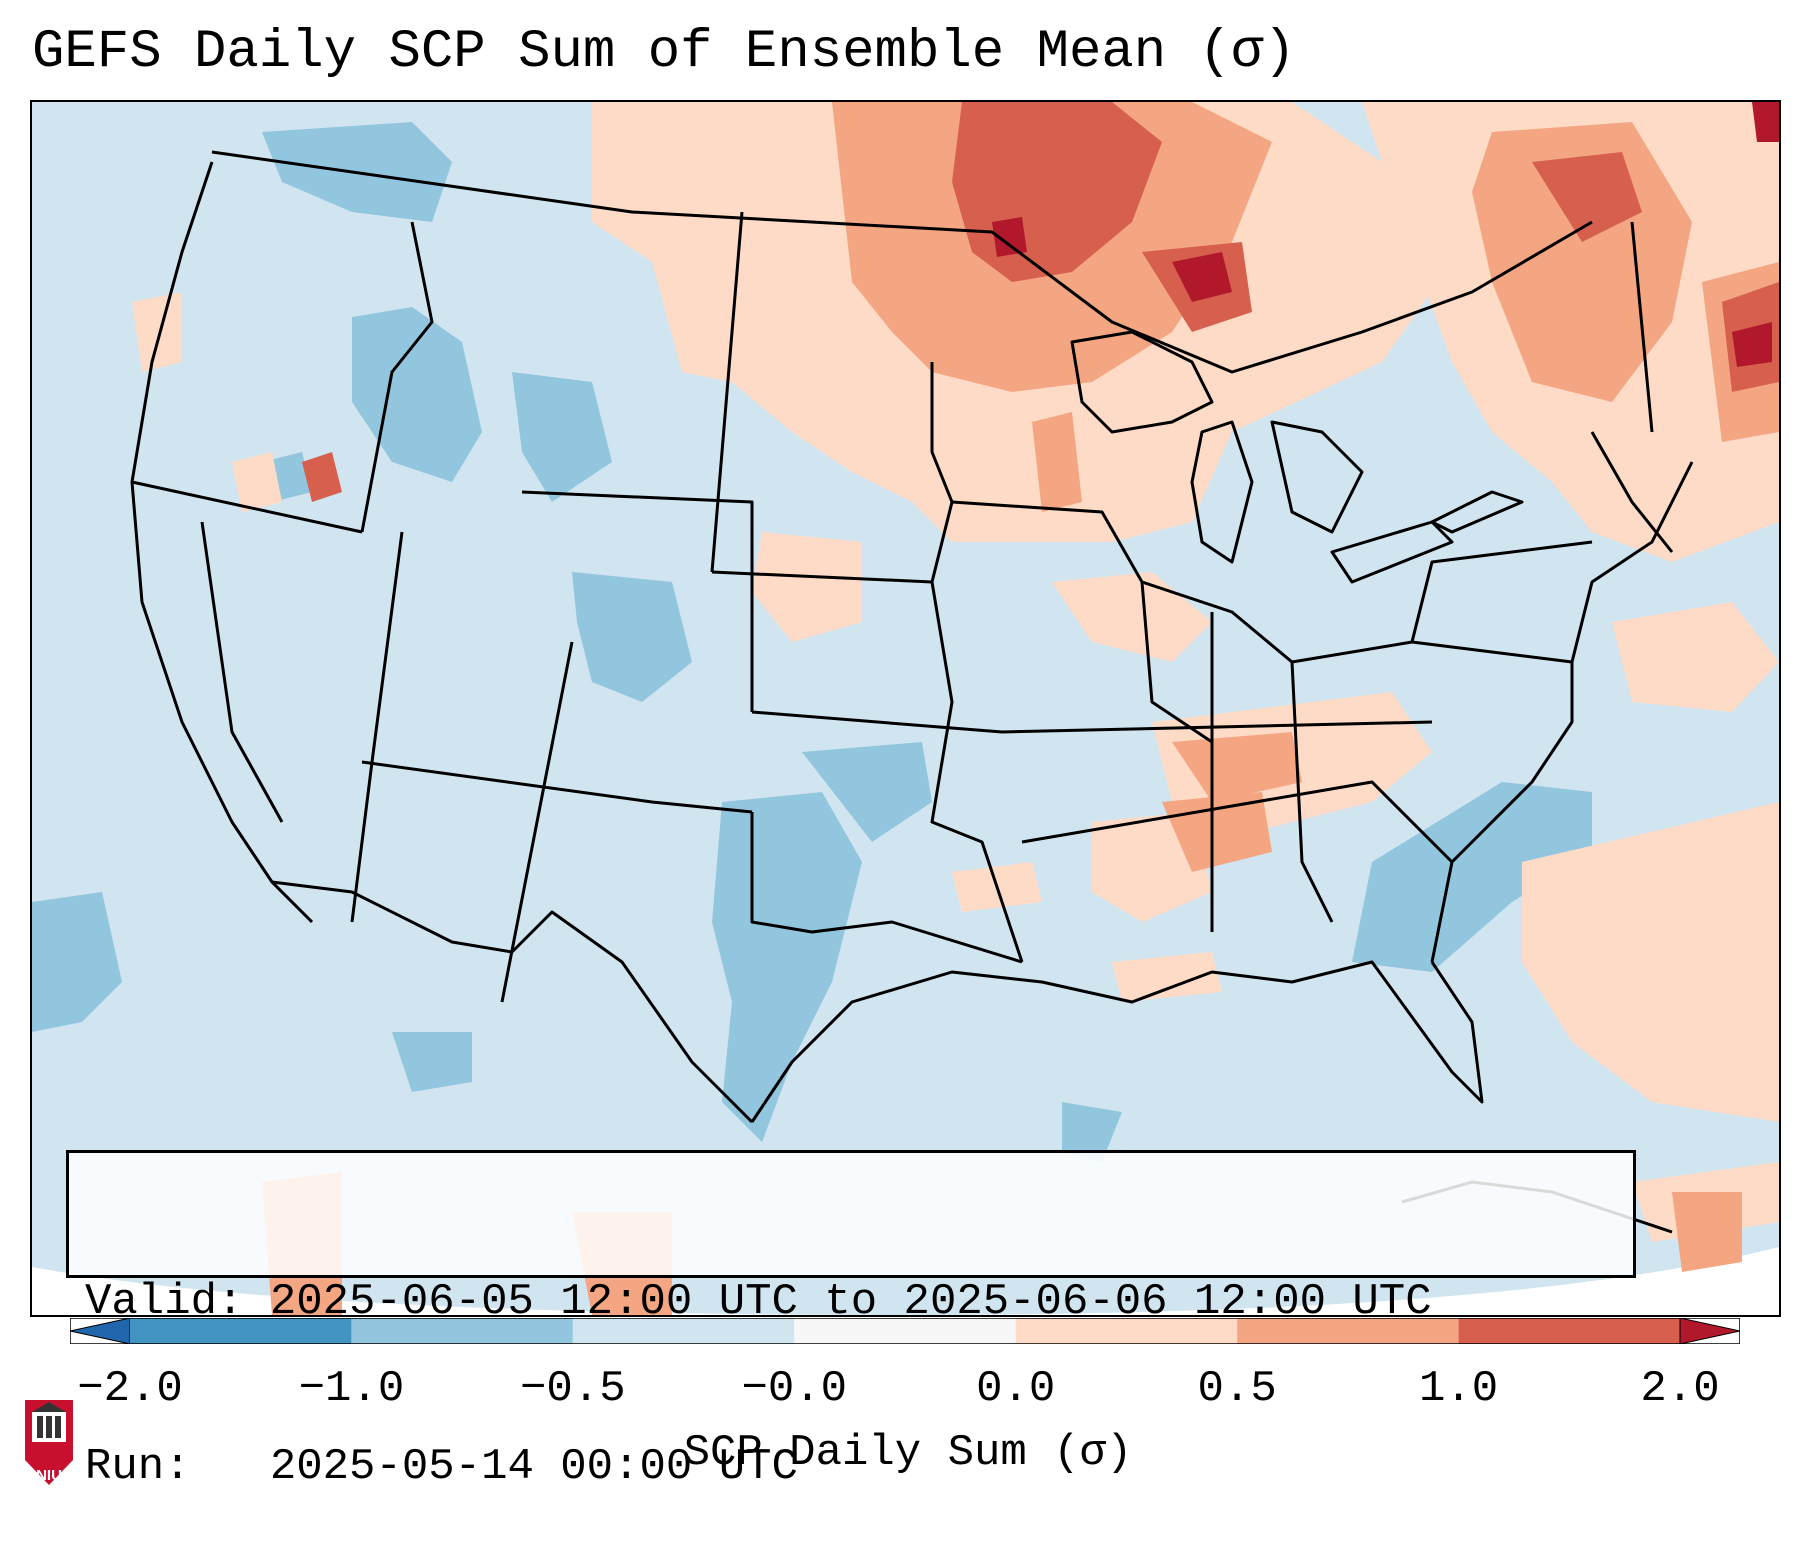 This screenshot has height=1550, width=1803. Describe the element at coordinates (1385, 234) in the screenshot. I see `extreme-positive-pockets` at that location.